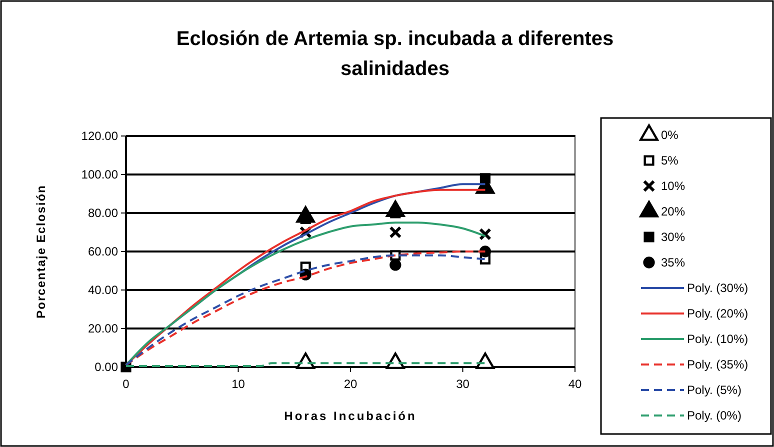  Describe the element at coordinates (673, 211) in the screenshot. I see `legend-label: 20%` at that location.